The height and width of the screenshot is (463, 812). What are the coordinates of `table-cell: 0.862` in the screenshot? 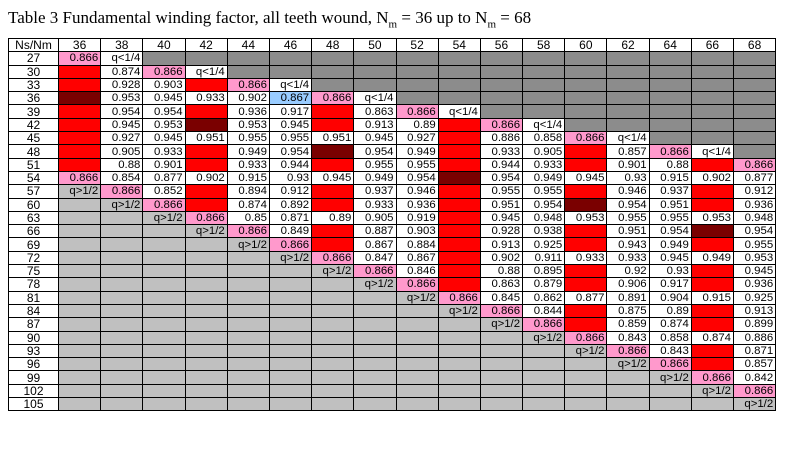 It's located at (544, 297).